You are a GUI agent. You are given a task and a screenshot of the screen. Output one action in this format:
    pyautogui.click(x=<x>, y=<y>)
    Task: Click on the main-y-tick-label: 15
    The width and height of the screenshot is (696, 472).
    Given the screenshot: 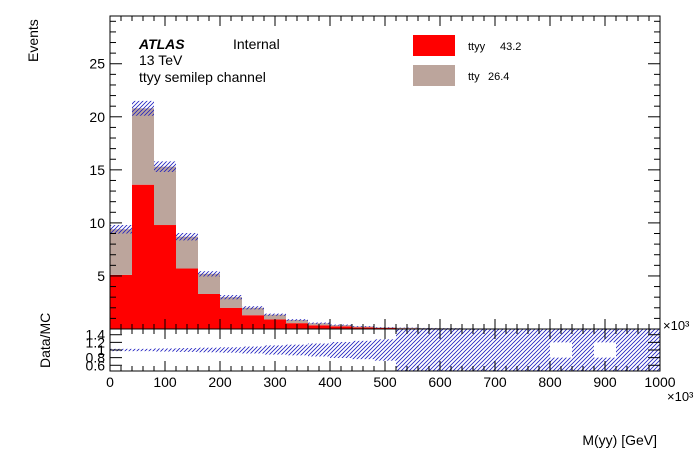 What is the action you would take?
    pyautogui.click(x=97, y=170)
    